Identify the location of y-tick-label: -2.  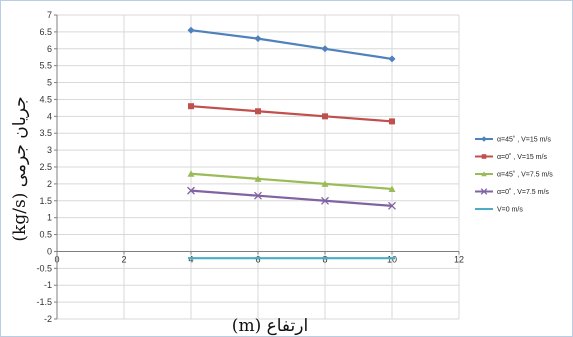
(48, 319).